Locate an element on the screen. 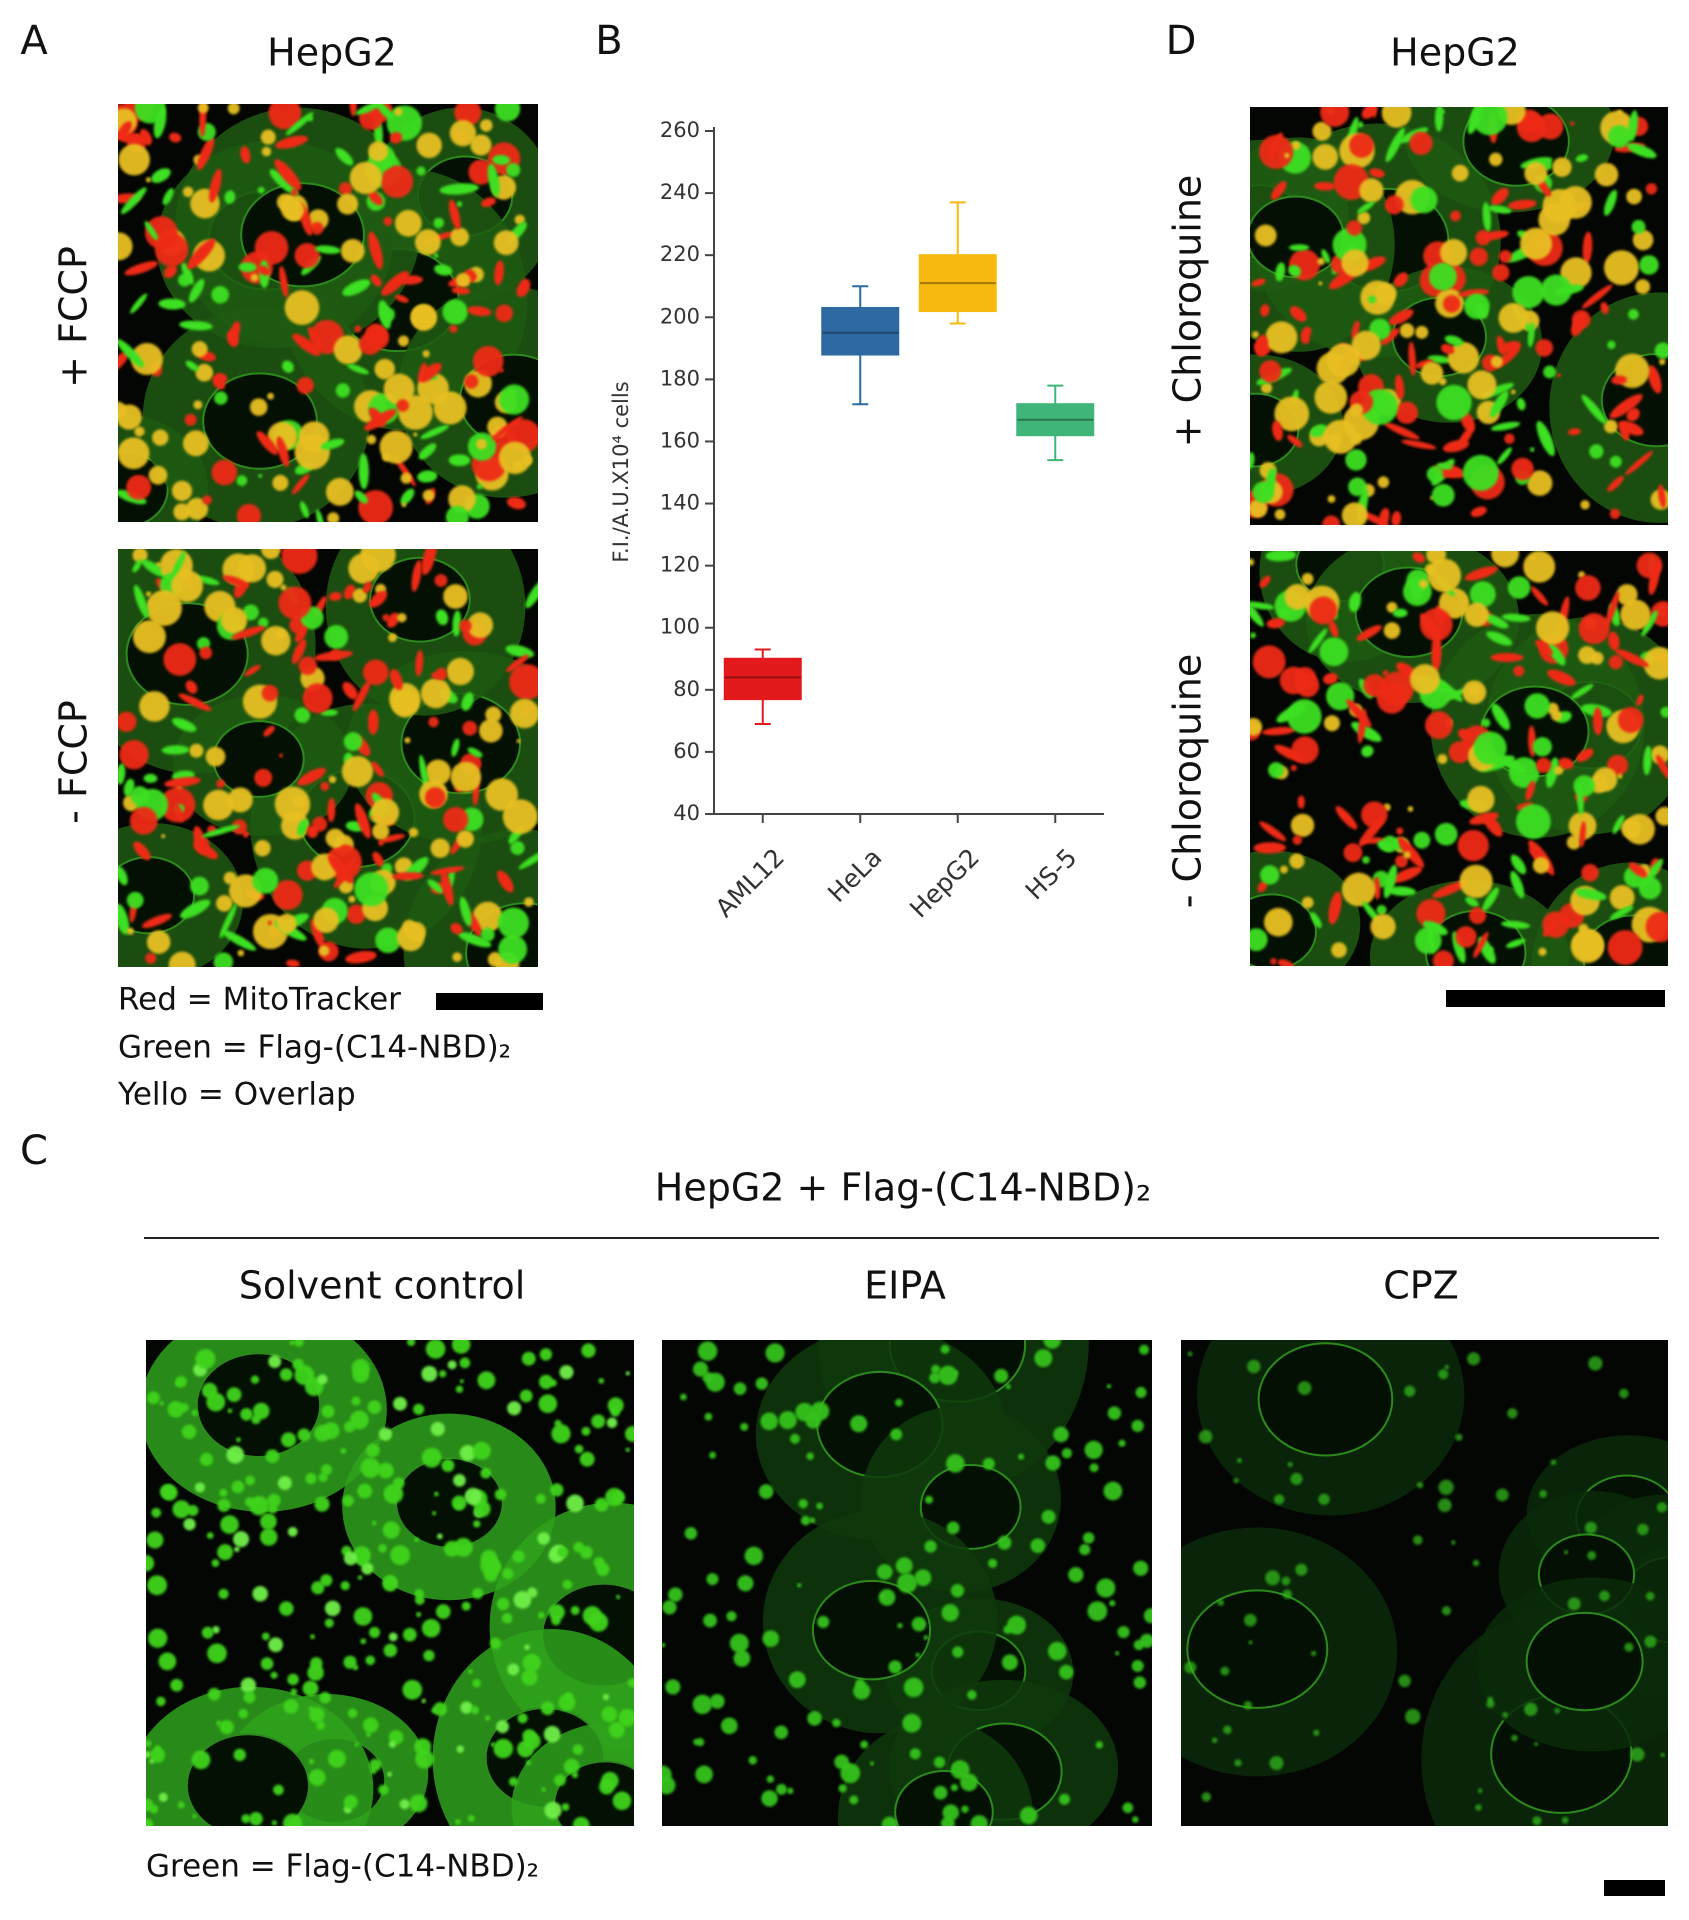  y-tick-label: 200 is located at coordinates (680, 316).